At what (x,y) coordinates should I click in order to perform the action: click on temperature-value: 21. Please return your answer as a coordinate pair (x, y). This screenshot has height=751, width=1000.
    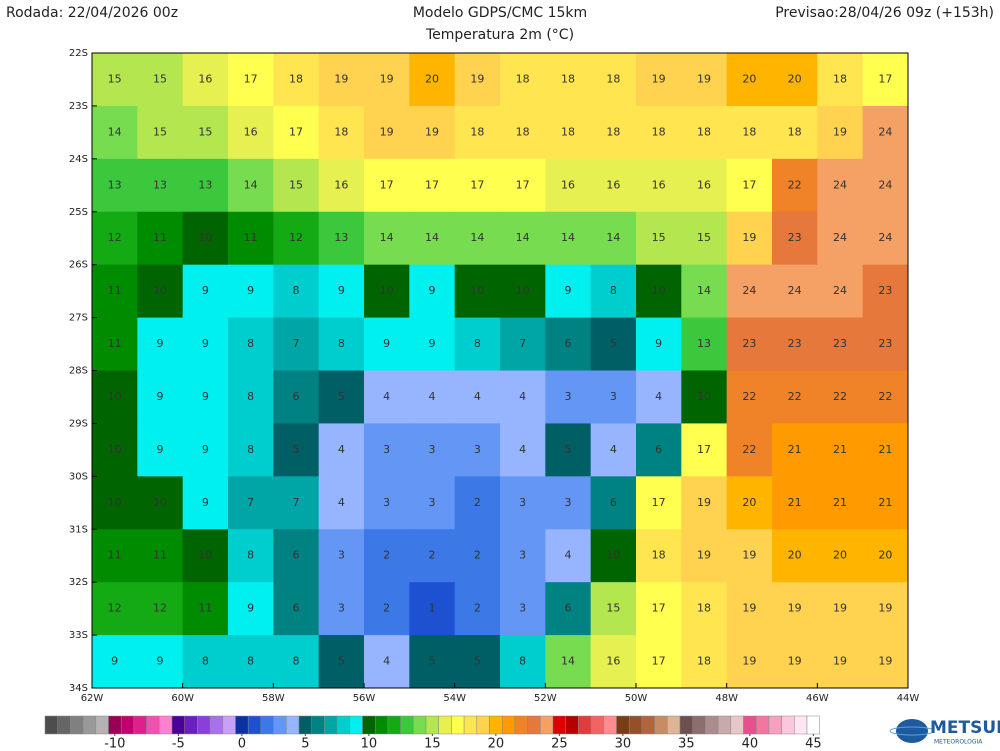
    Looking at the image, I should click on (795, 502).